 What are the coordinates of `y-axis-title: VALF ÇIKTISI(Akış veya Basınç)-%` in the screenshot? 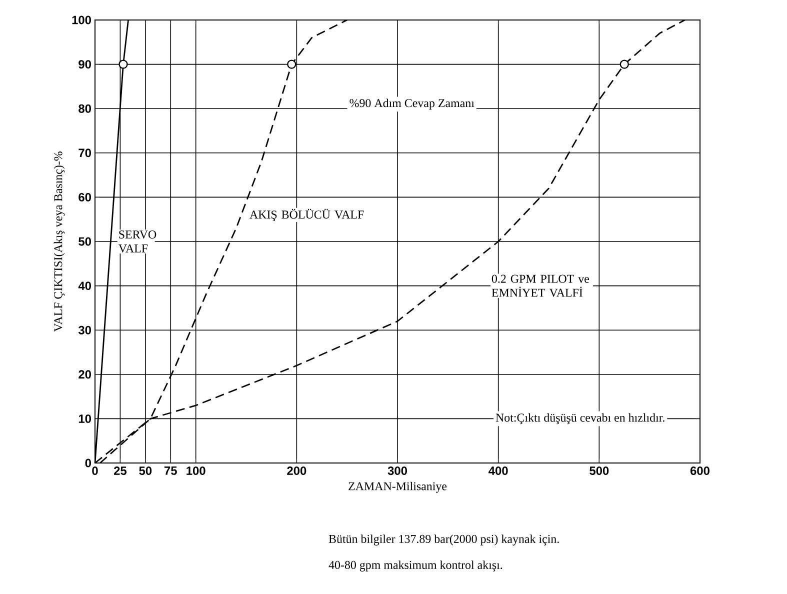 It's located at (59, 242).